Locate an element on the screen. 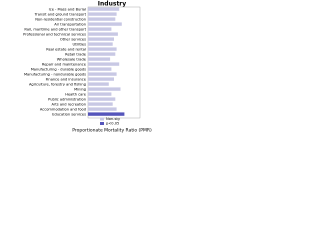 The width and height of the screenshot is (320, 240). y-tick-label: Finance and insurance is located at coordinates (66, 80).